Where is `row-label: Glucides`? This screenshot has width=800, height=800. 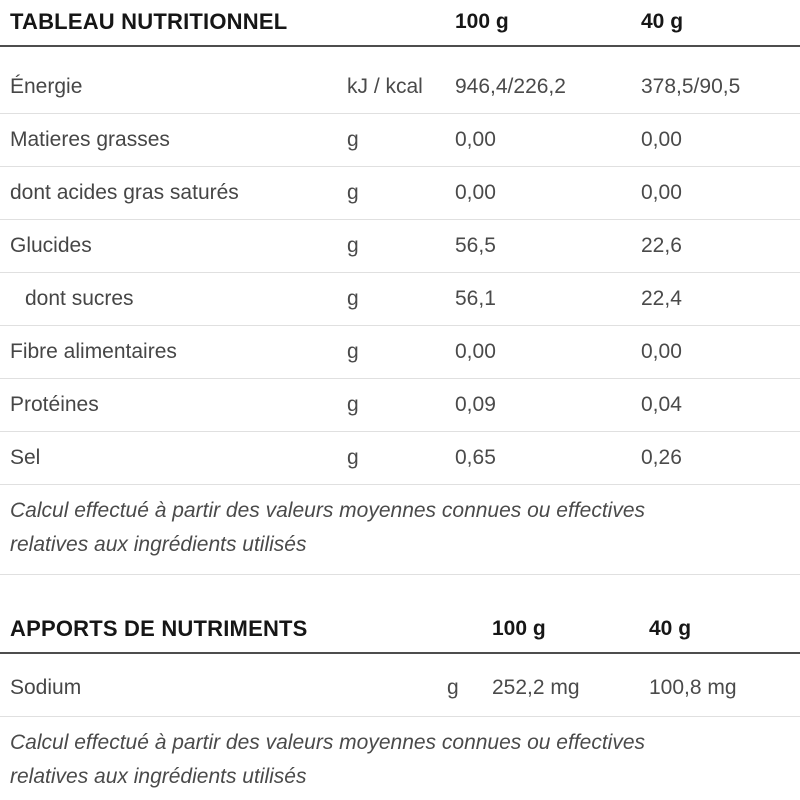
row-label: Glucides is located at coordinates (51, 245).